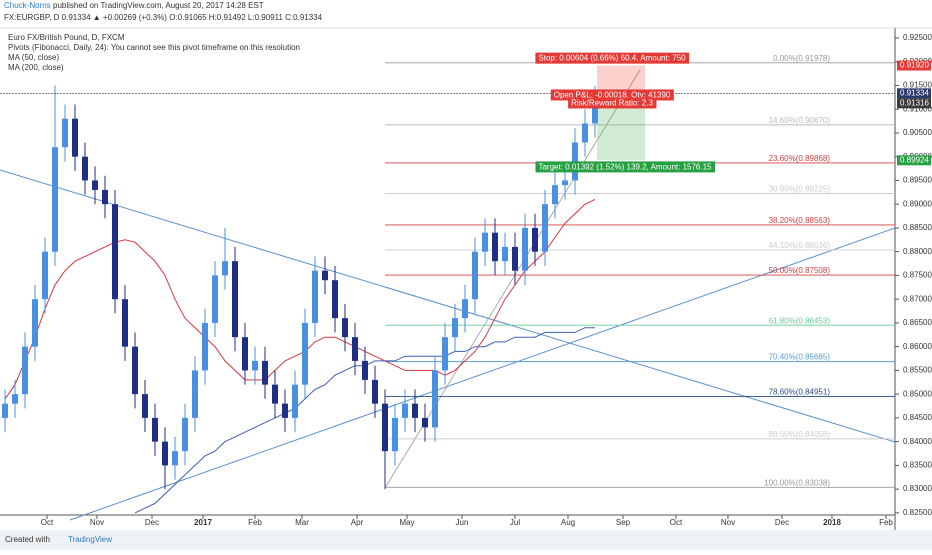 The height and width of the screenshot is (555, 932). What do you see at coordinates (568, 522) in the screenshot?
I see `x-tick-label: Aug` at bounding box center [568, 522].